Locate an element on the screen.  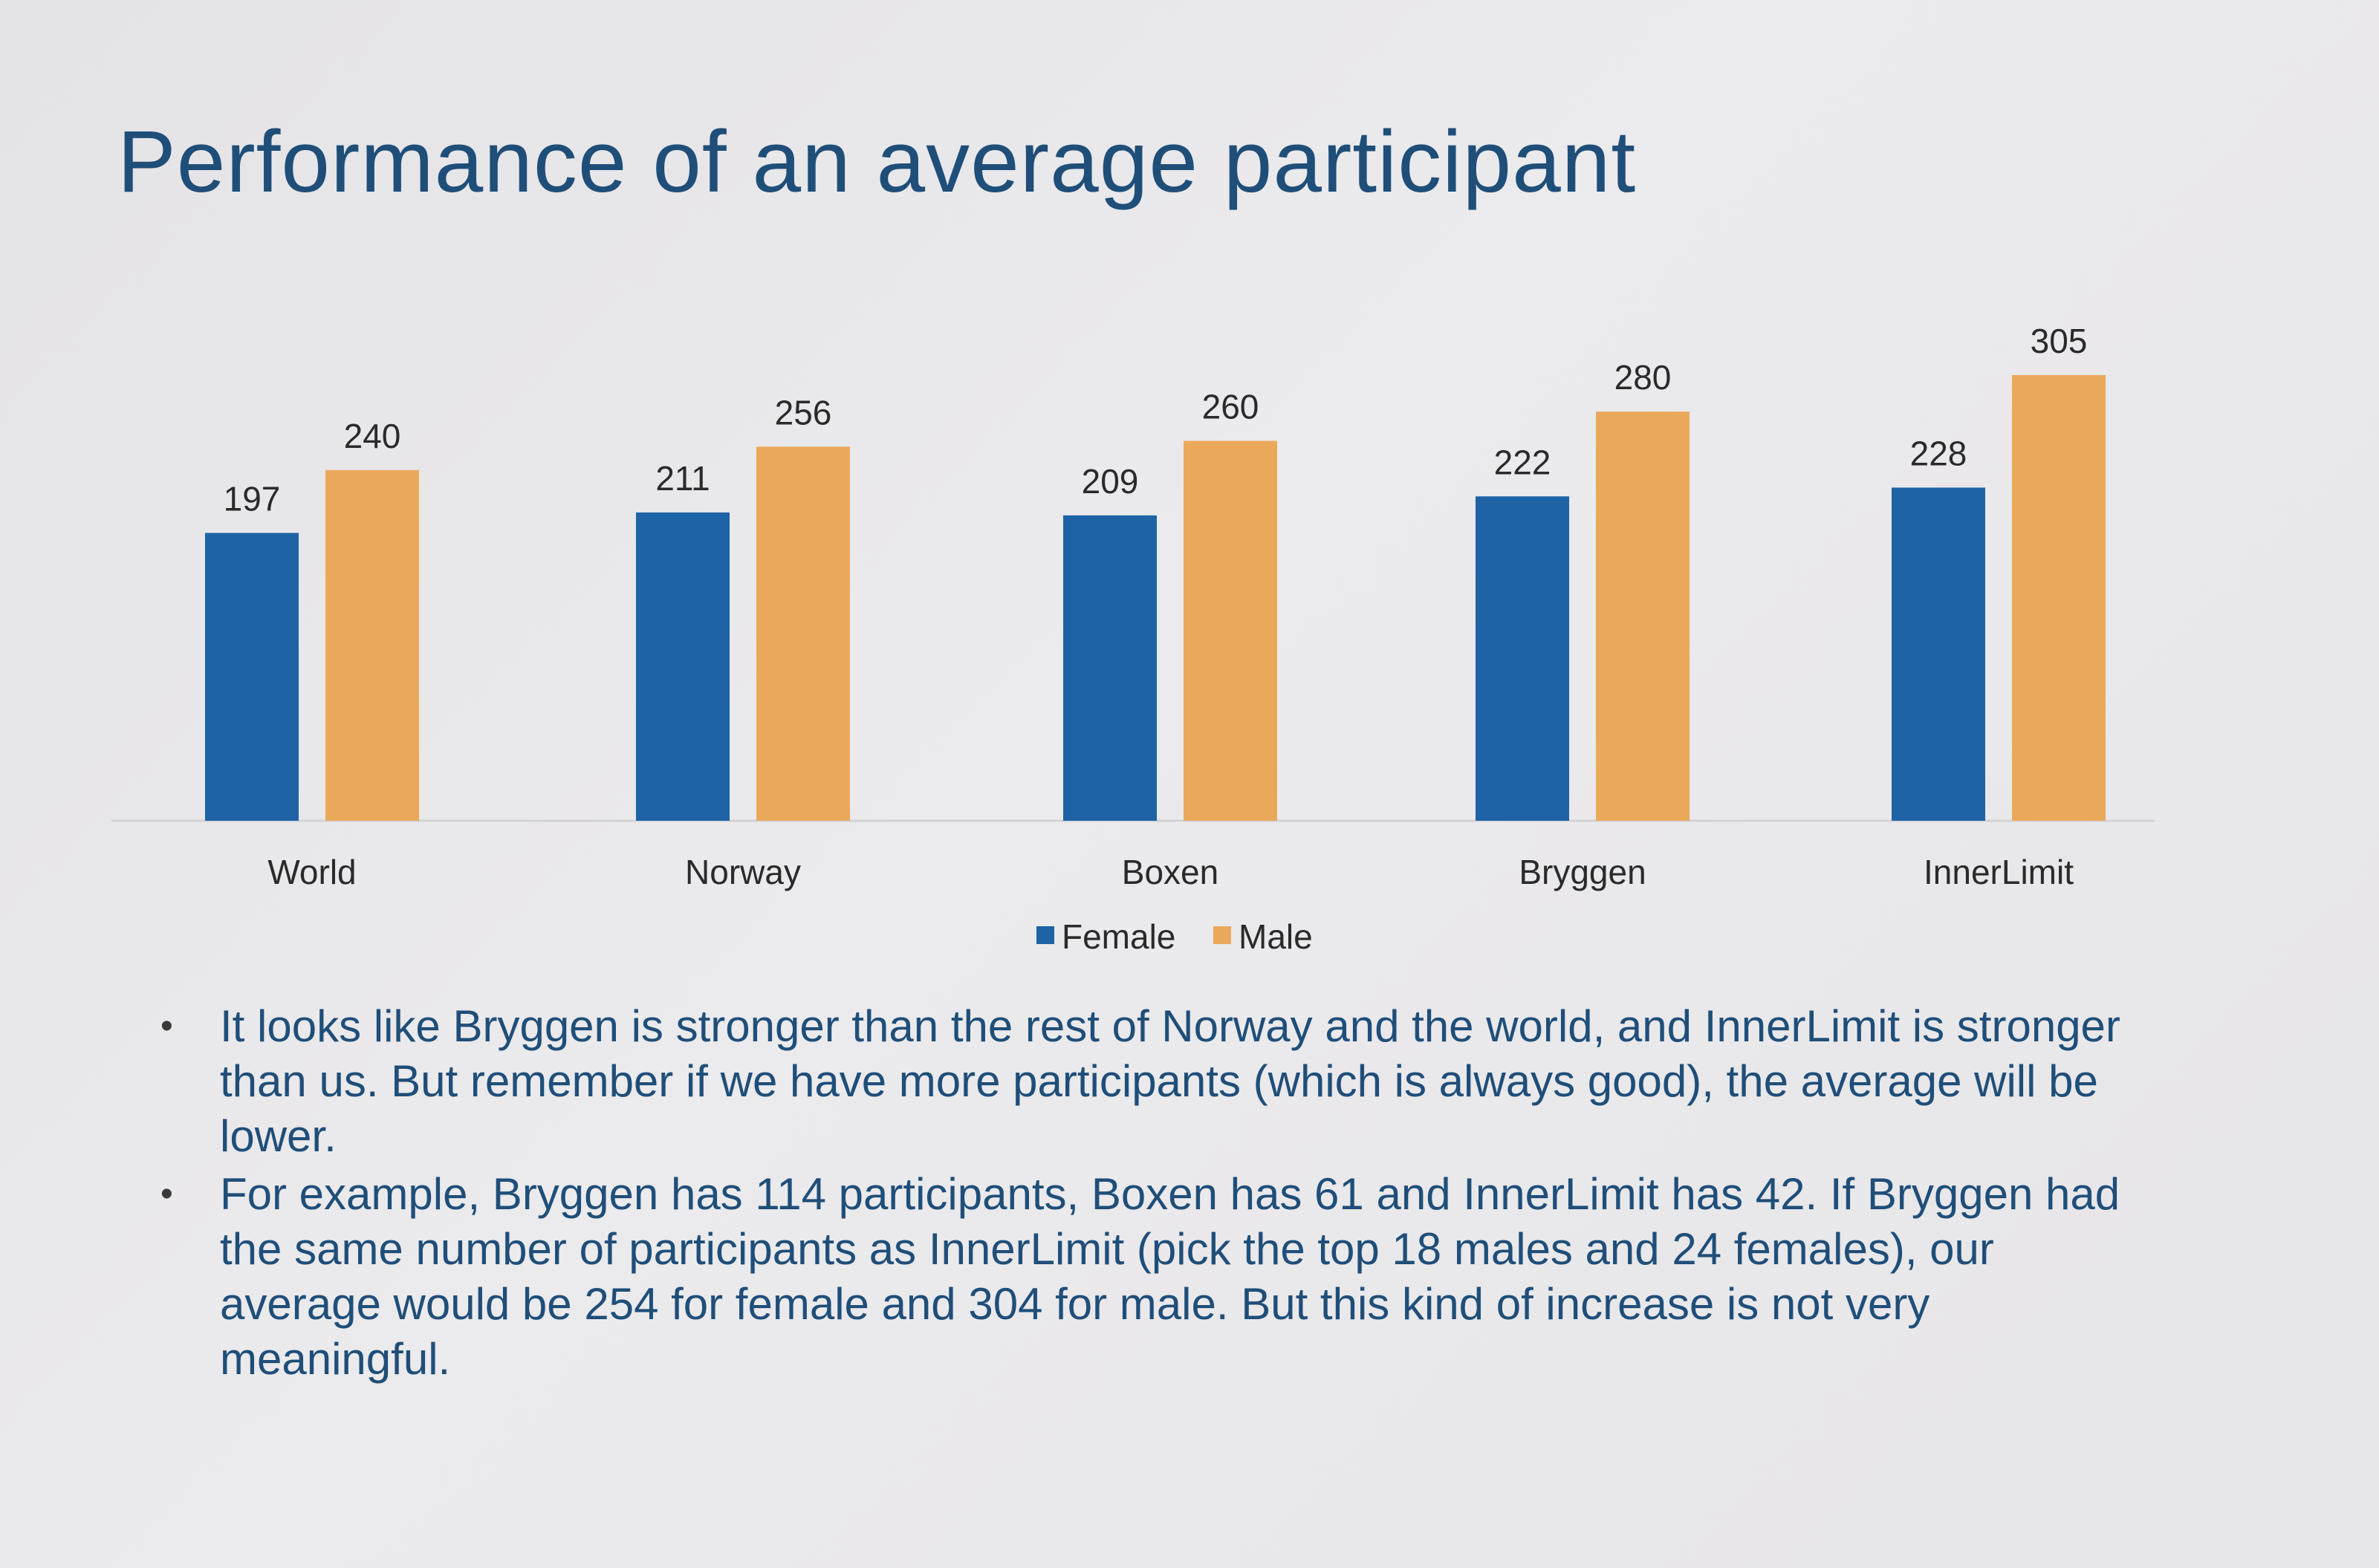
data-label: 211 is located at coordinates (682, 479).